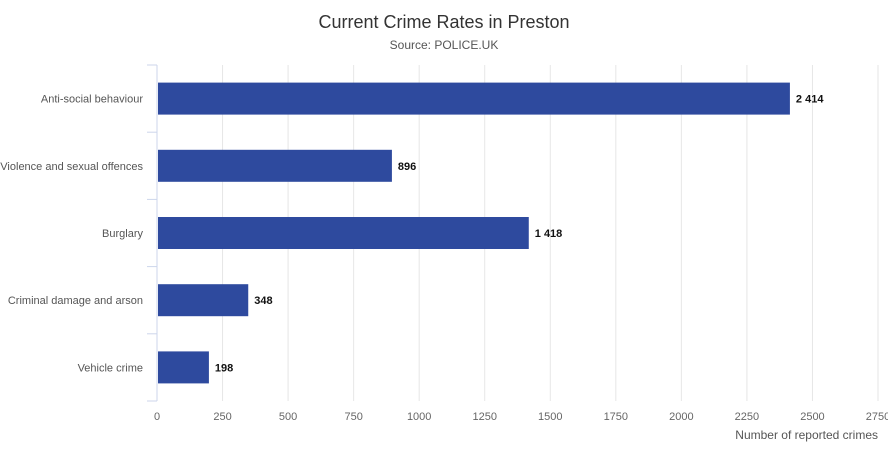  Describe the element at coordinates (75, 301) in the screenshot. I see `category-label-3: Criminal damage and arson` at that location.